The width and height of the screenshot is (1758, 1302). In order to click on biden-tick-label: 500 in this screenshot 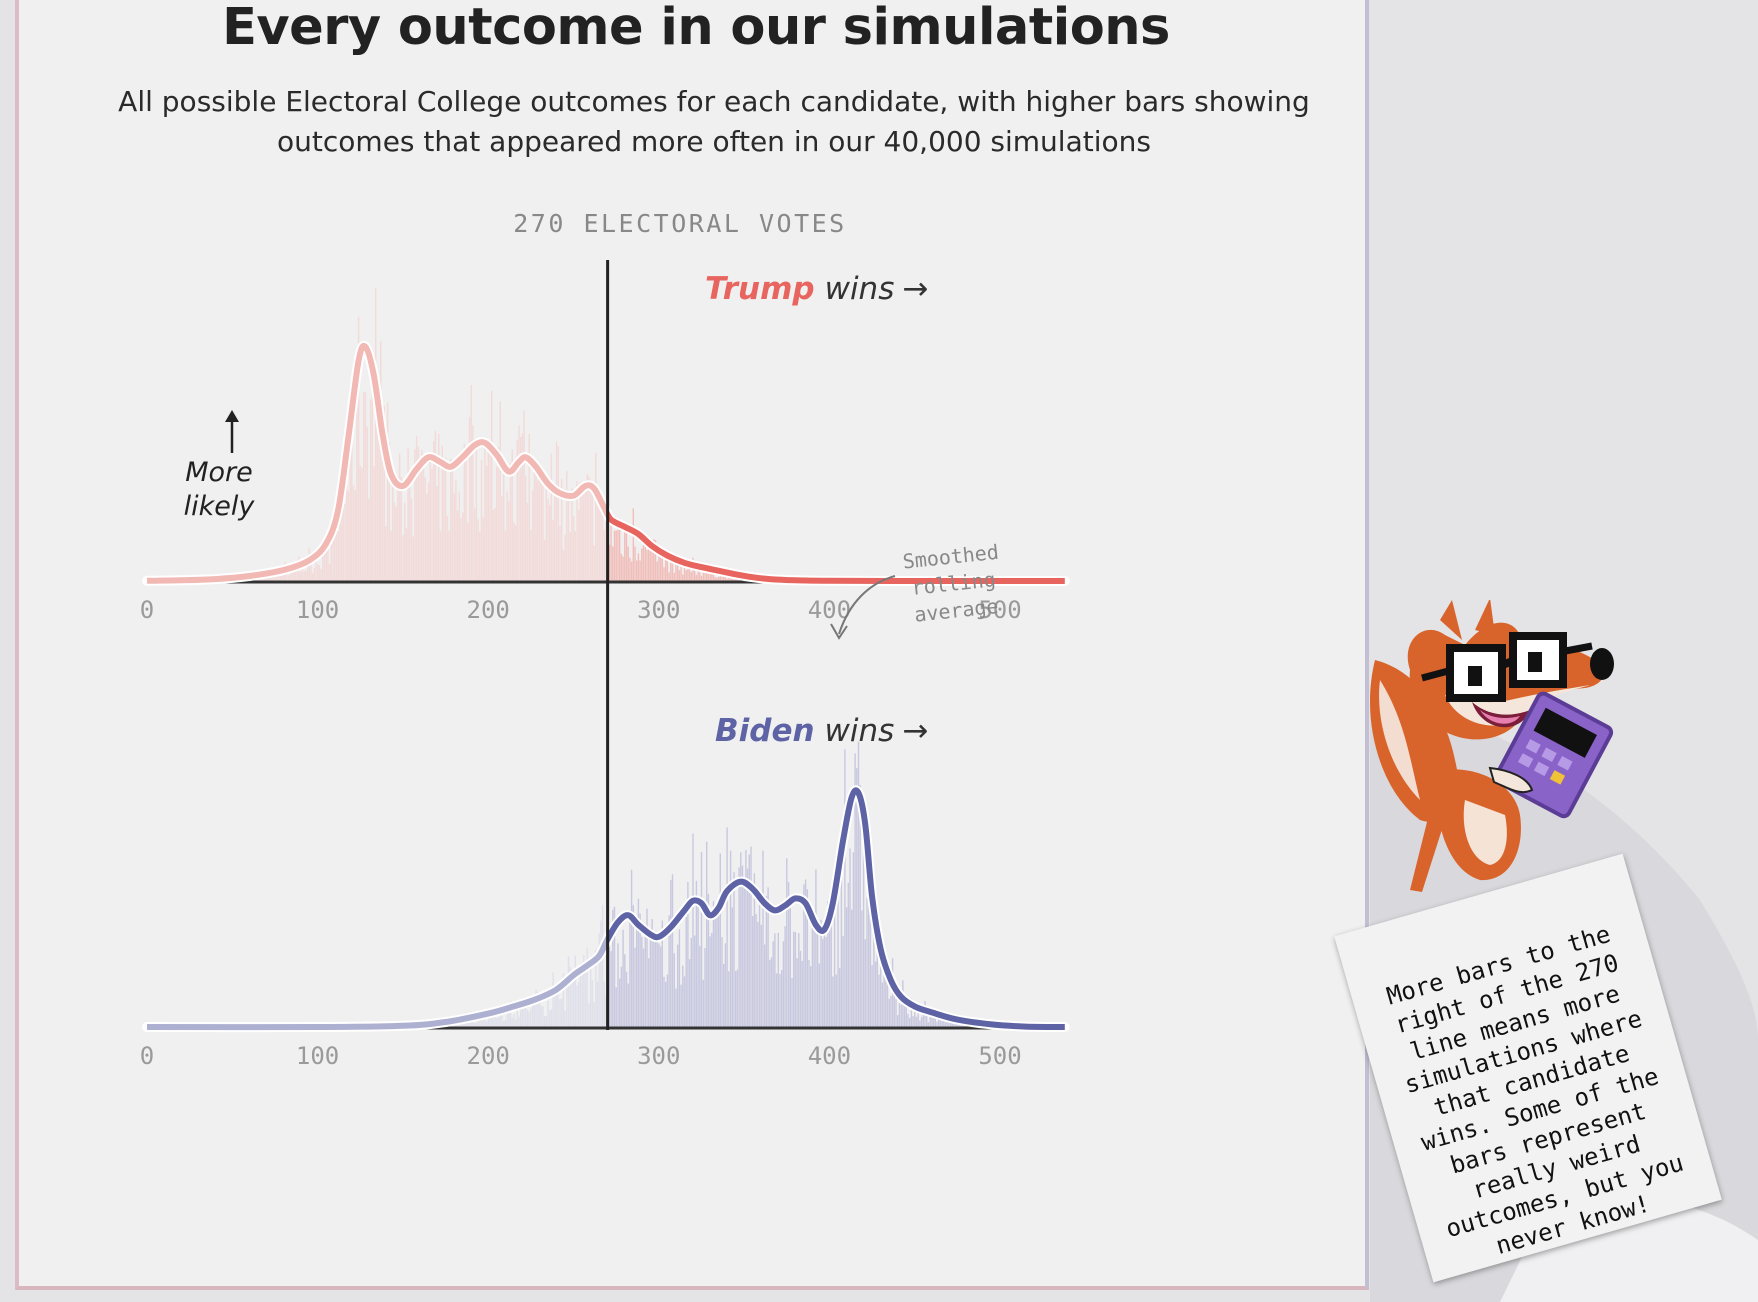, I will do `click(999, 1056)`.